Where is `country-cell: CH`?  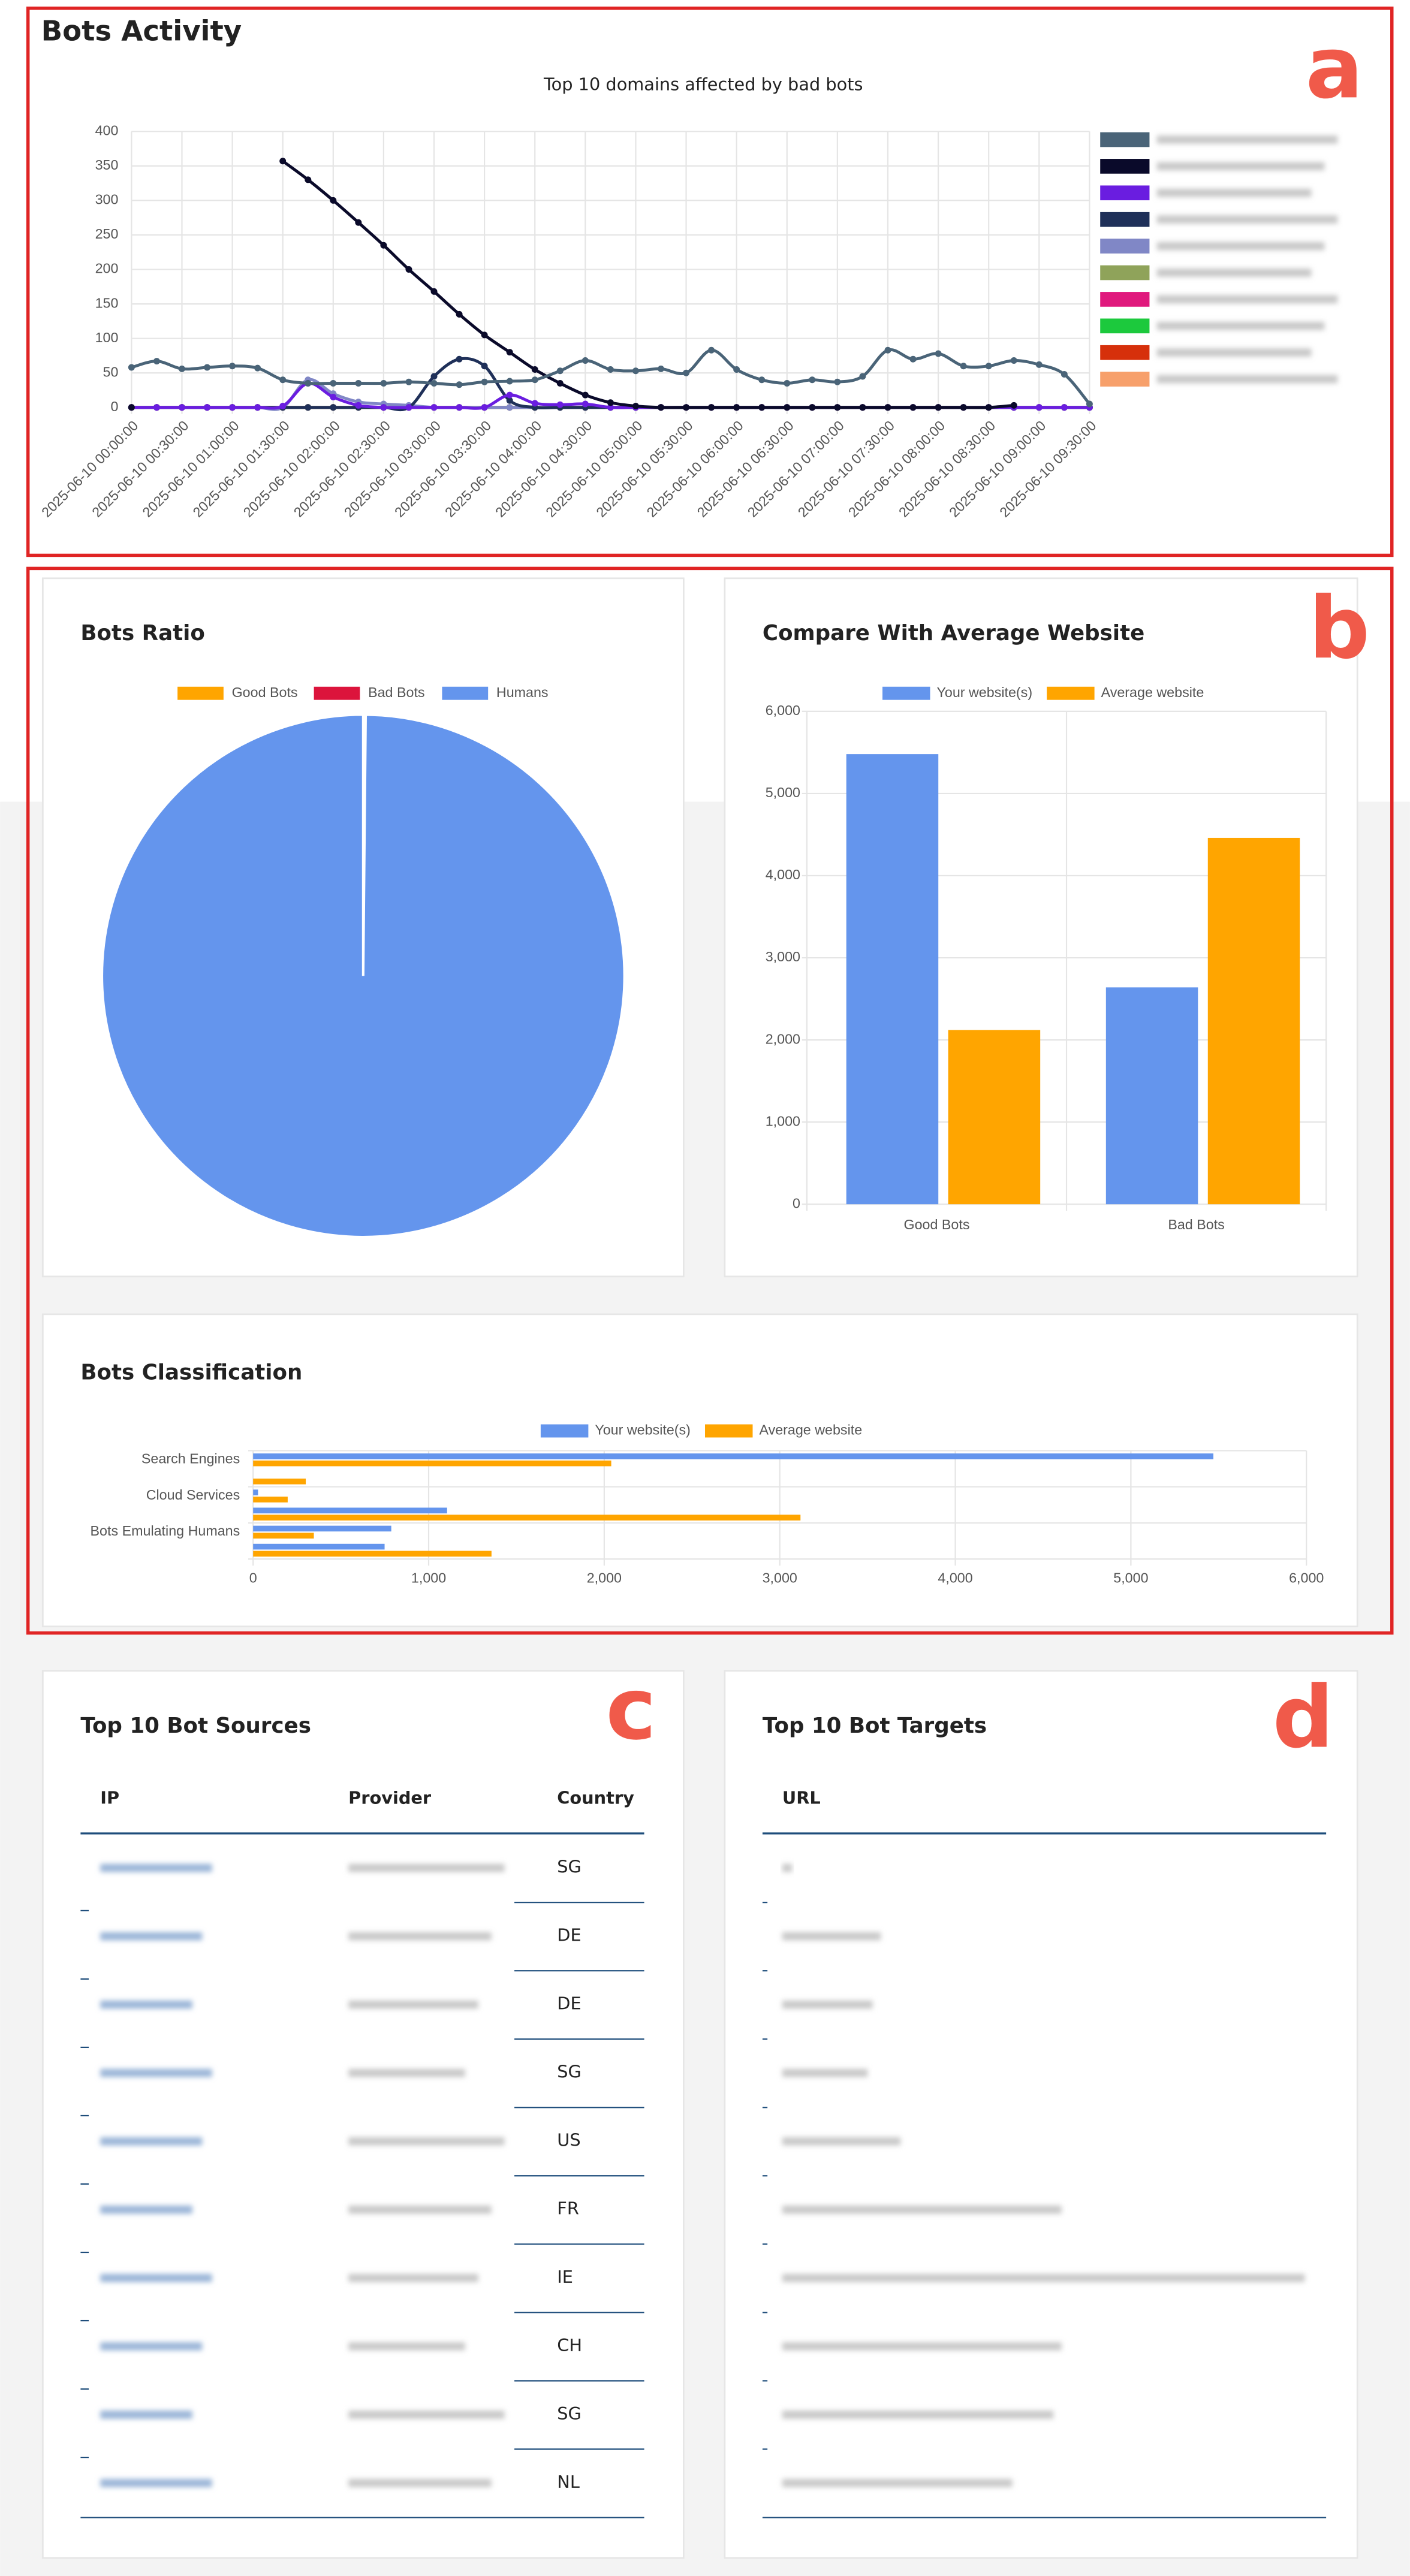 country-cell: CH is located at coordinates (569, 2345).